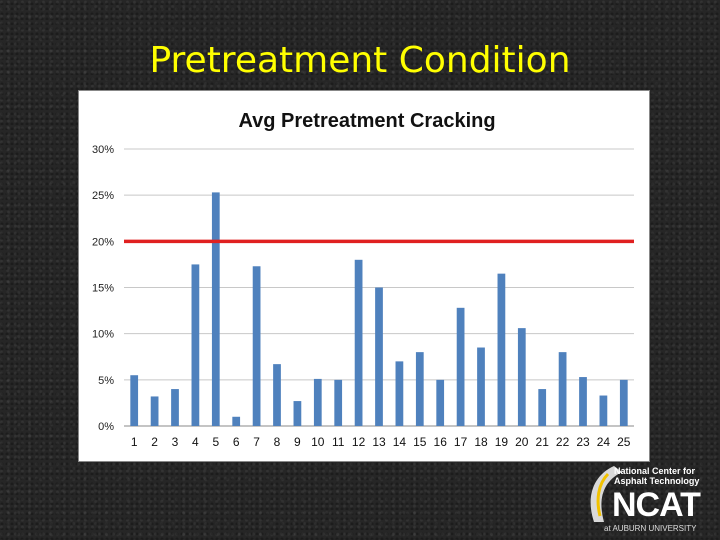 This screenshot has width=720, height=540. What do you see at coordinates (175, 442) in the screenshot?
I see `x-tick-label: 3` at bounding box center [175, 442].